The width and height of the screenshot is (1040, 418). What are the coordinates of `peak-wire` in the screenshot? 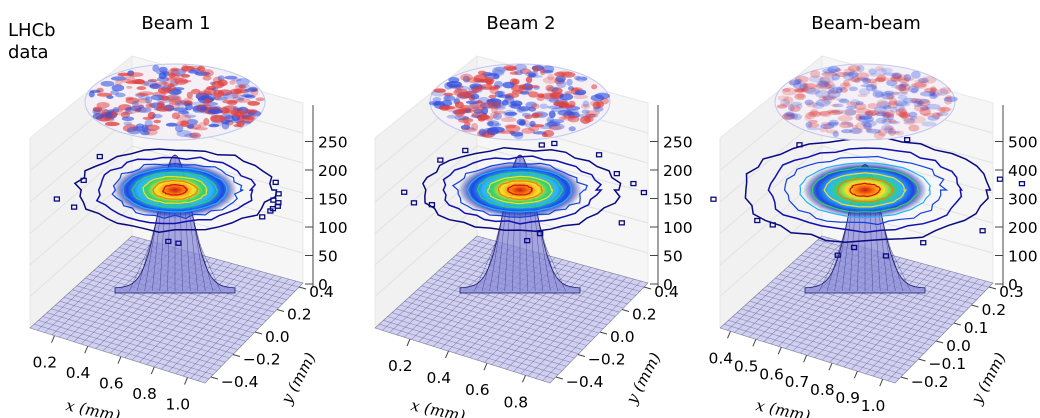 It's located at (491, 258).